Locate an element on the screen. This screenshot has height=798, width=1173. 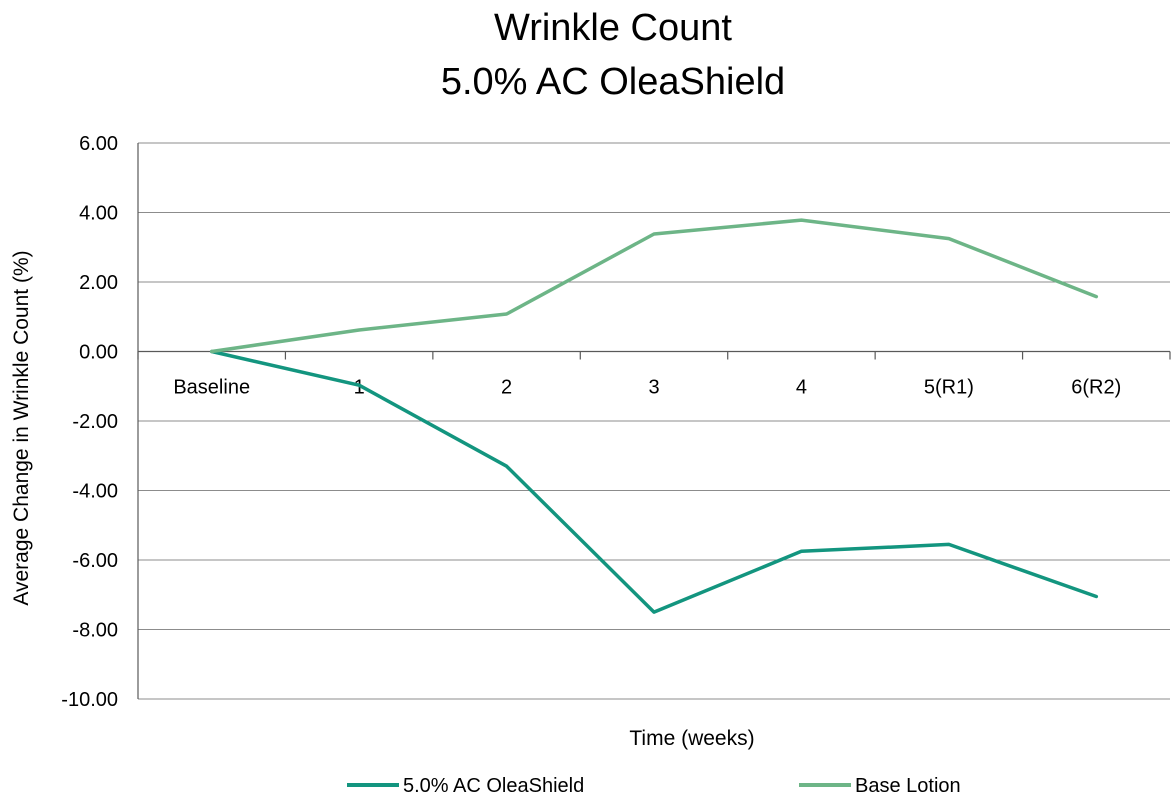
chart-title-line-2: 5.0% AC OleaShield is located at coordinates (613, 82).